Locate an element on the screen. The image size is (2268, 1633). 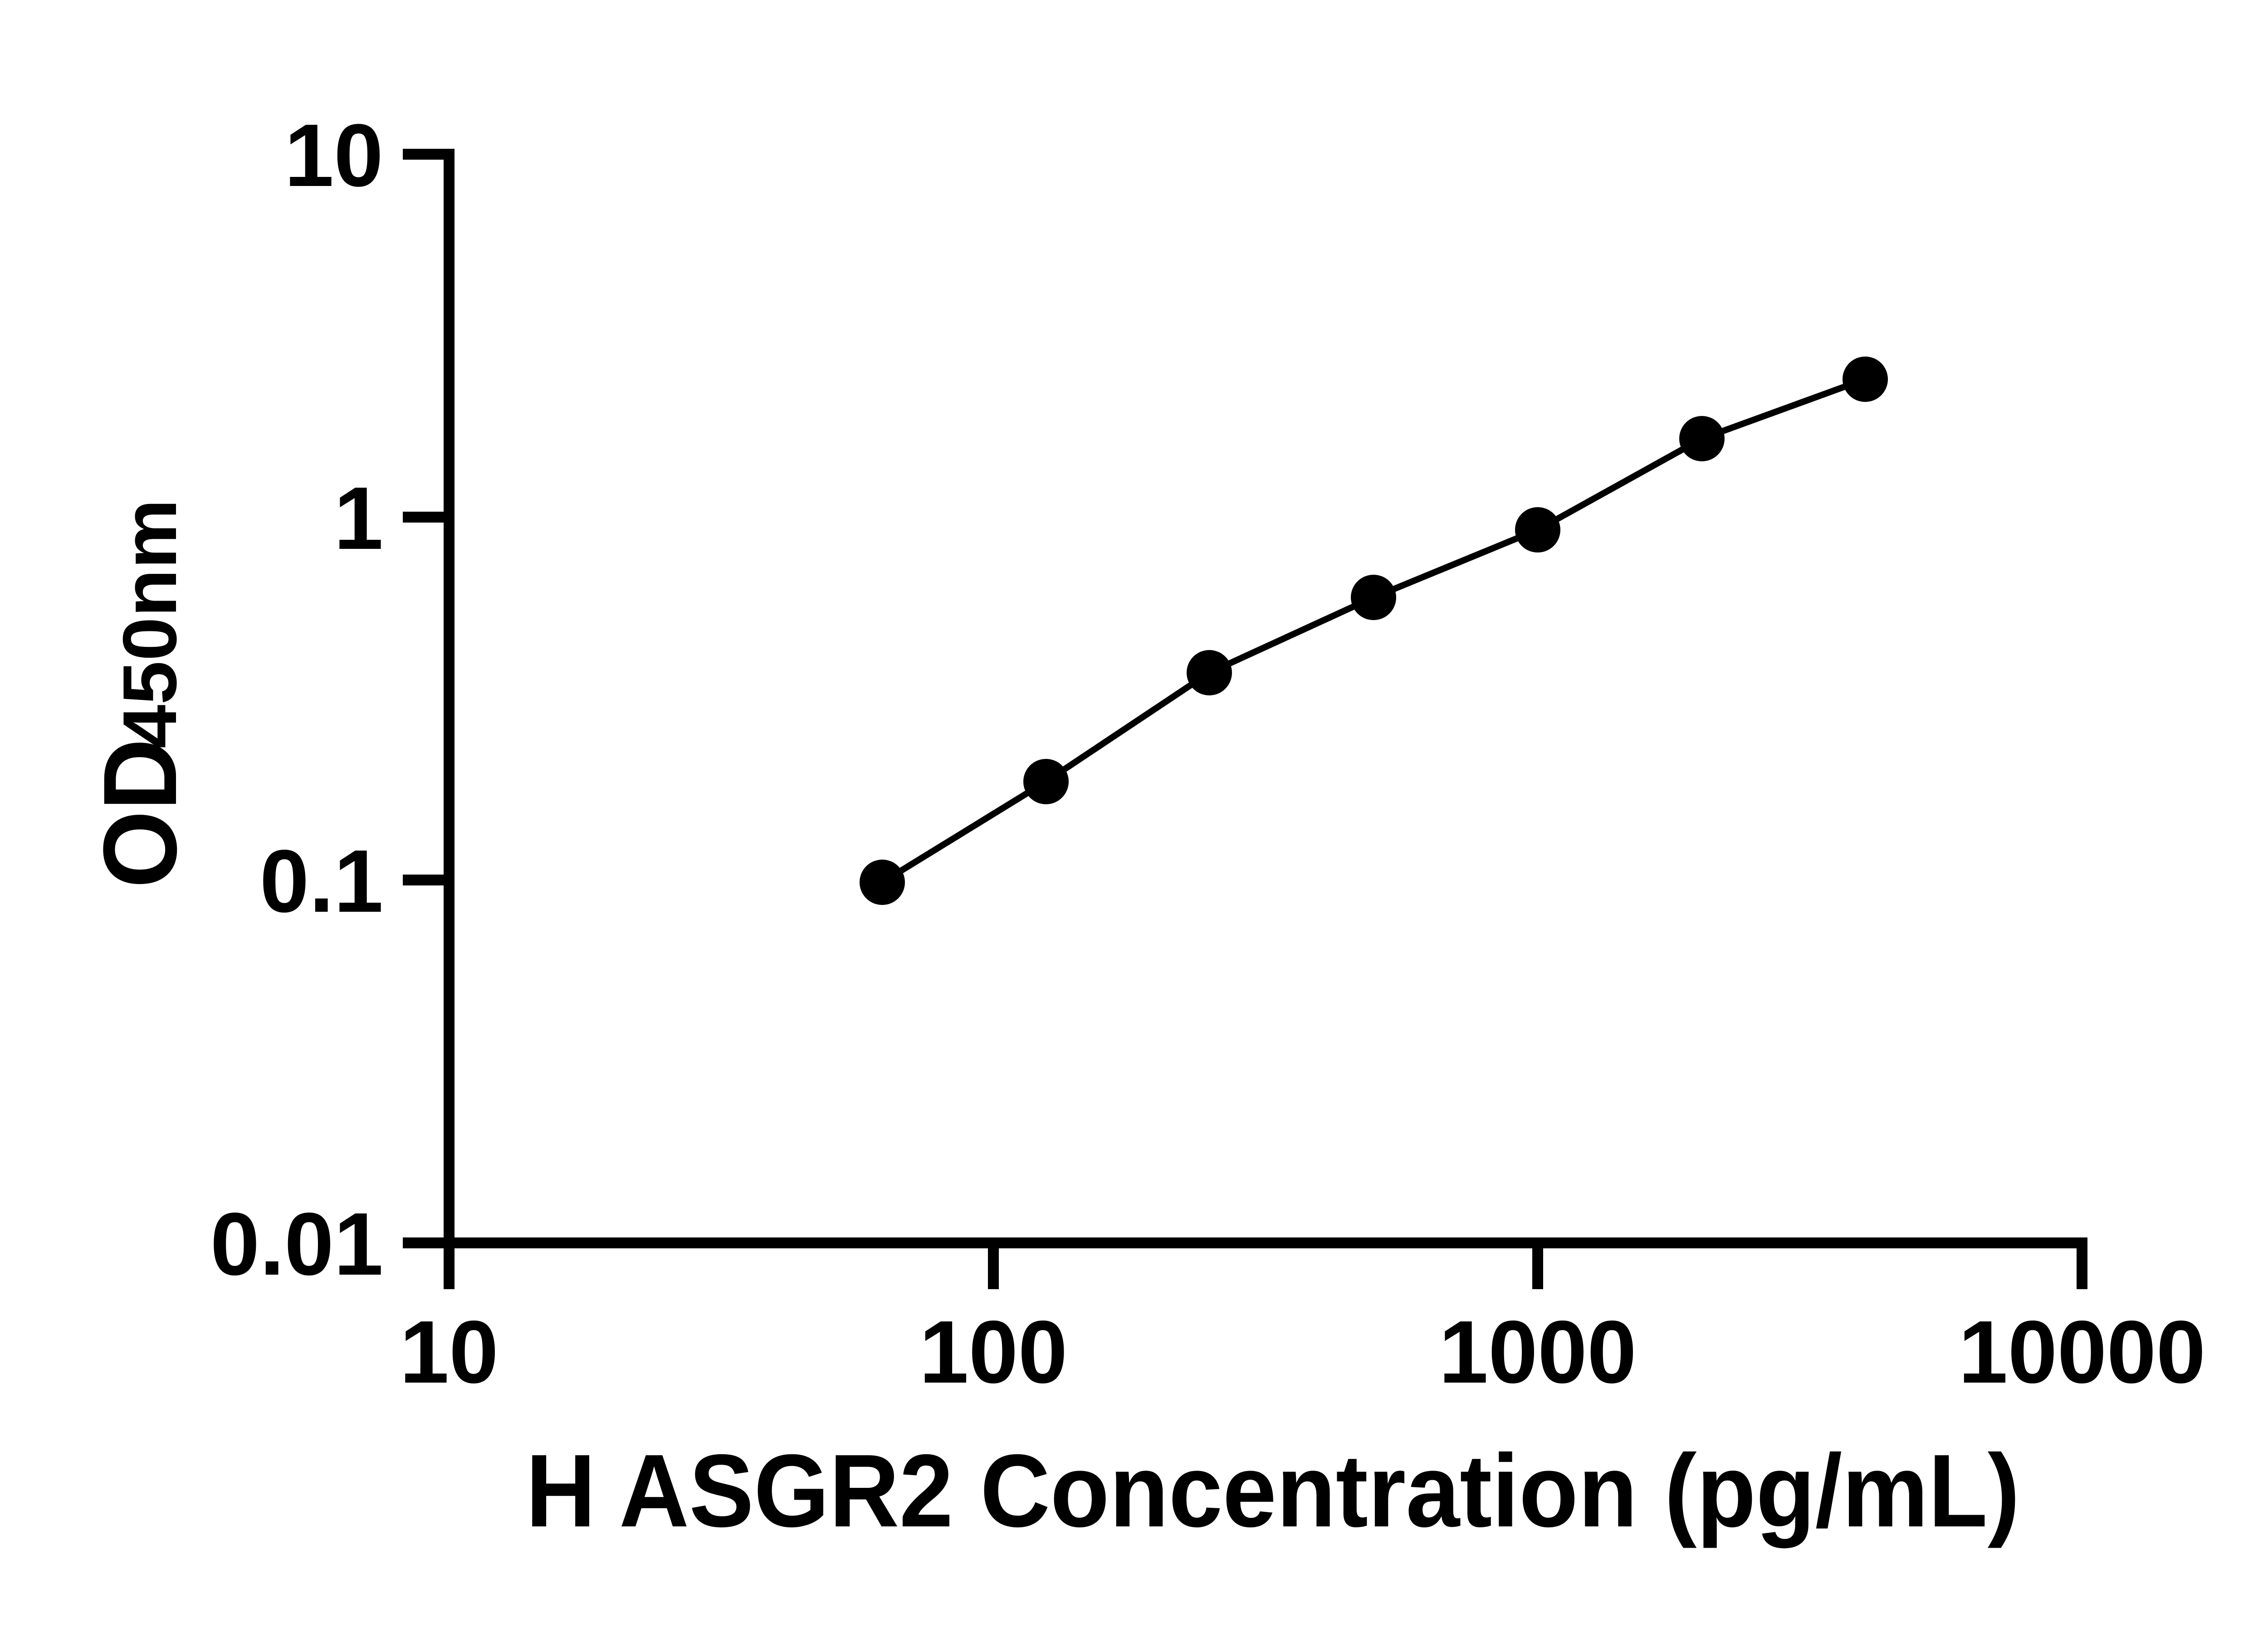
svg-text: H ASGR2 Concentration (pg/mL) is located at coordinates (1273, 1491).